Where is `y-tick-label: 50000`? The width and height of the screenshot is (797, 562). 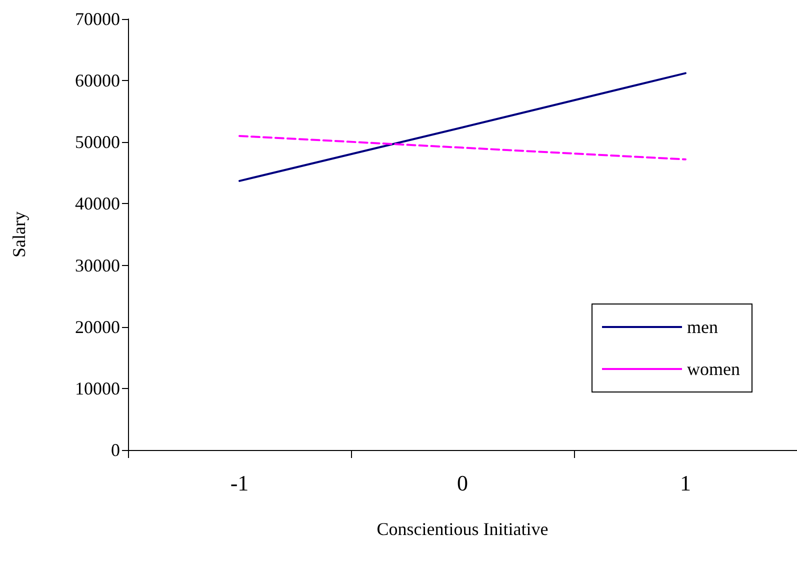 y-tick-label: 50000 is located at coordinates (97, 142).